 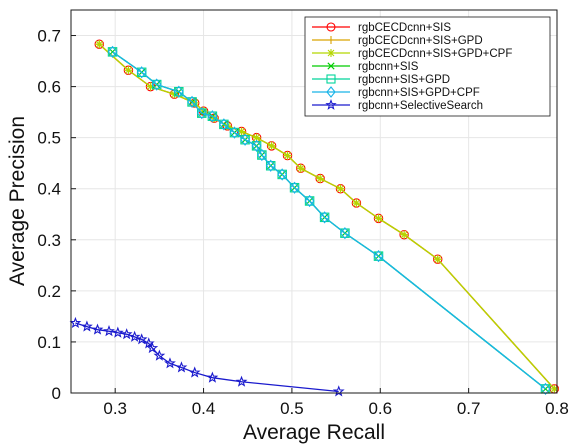 What do you see at coordinates (336, 403) in the screenshot?
I see `x-axis-ticks: 0.3 0.4 0.5 0.6 0.7 0.8` at bounding box center [336, 403].